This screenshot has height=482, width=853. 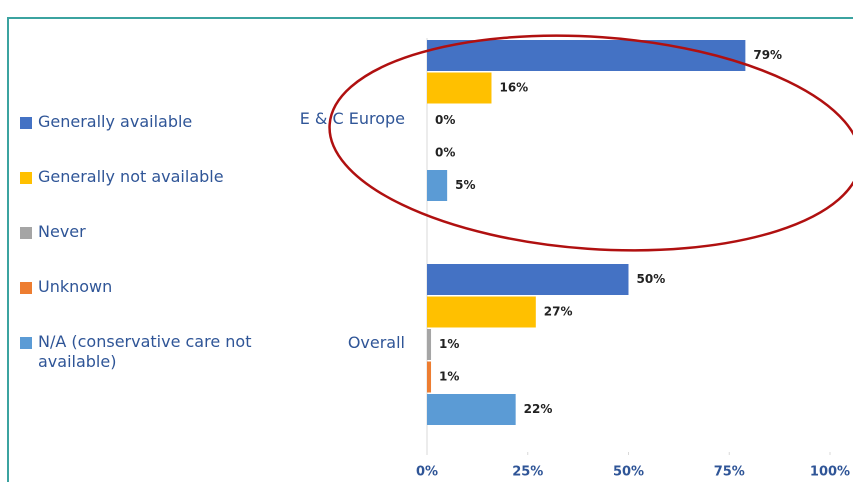 I want to click on legend-label: N/A (conservative care not available), so click(x=145, y=351).